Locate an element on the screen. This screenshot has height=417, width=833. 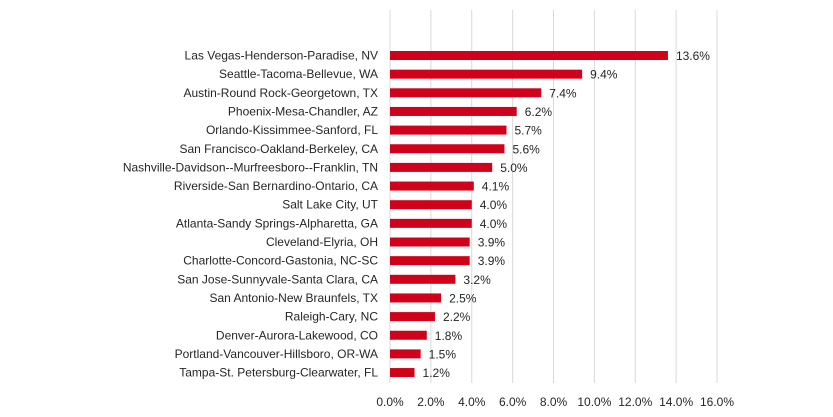
x-tick-label: 0.0% is located at coordinates (390, 402).